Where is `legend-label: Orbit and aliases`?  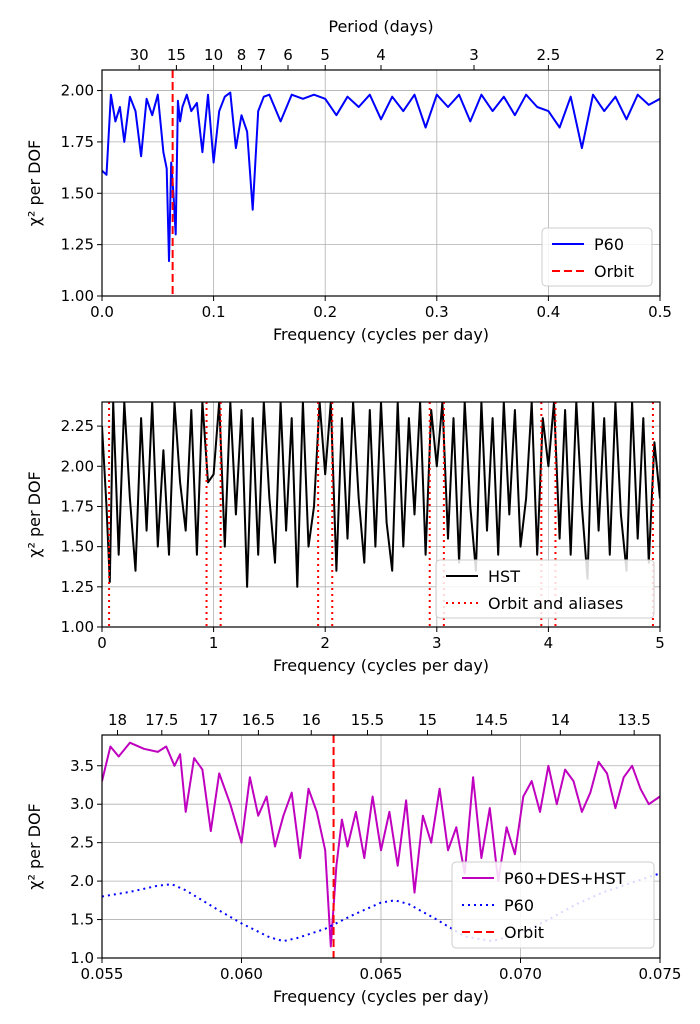
legend-label: Orbit and aliases is located at coordinates (555, 603).